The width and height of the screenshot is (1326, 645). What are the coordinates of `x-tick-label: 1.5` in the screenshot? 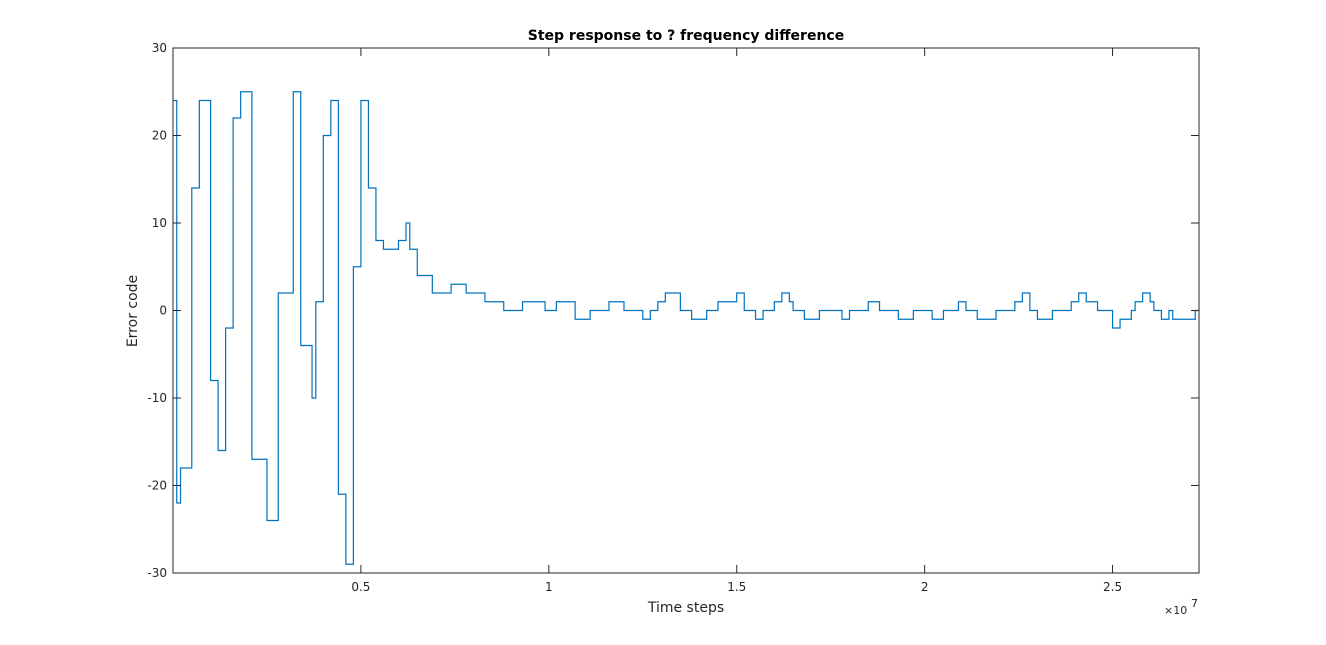 It's located at (736, 587).